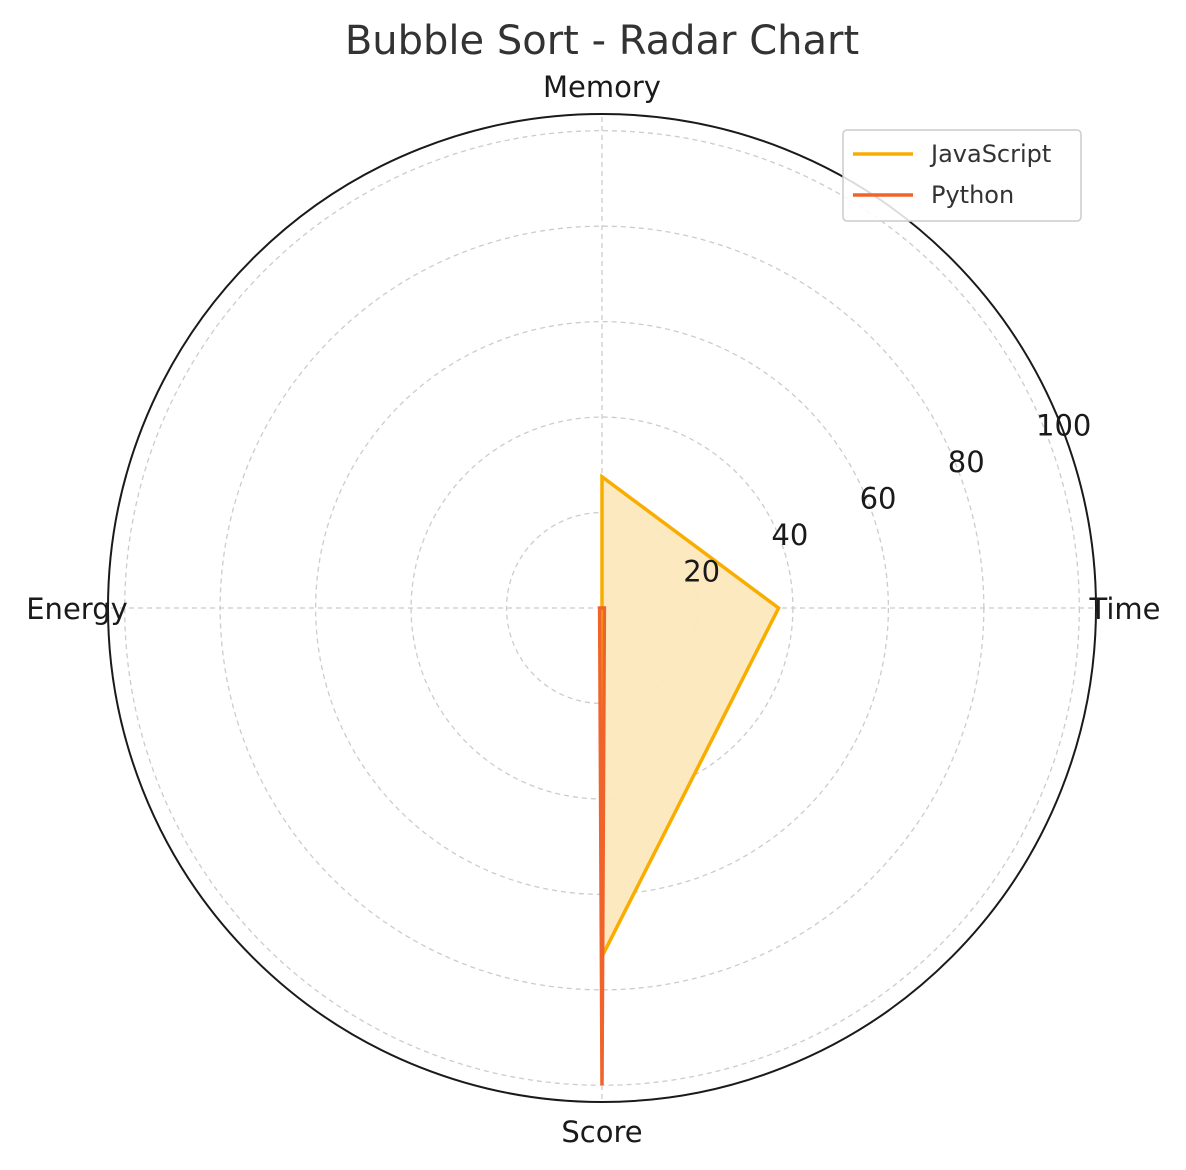  I want to click on chart-title: Bubble Sort - Radar Chart, so click(602, 41).